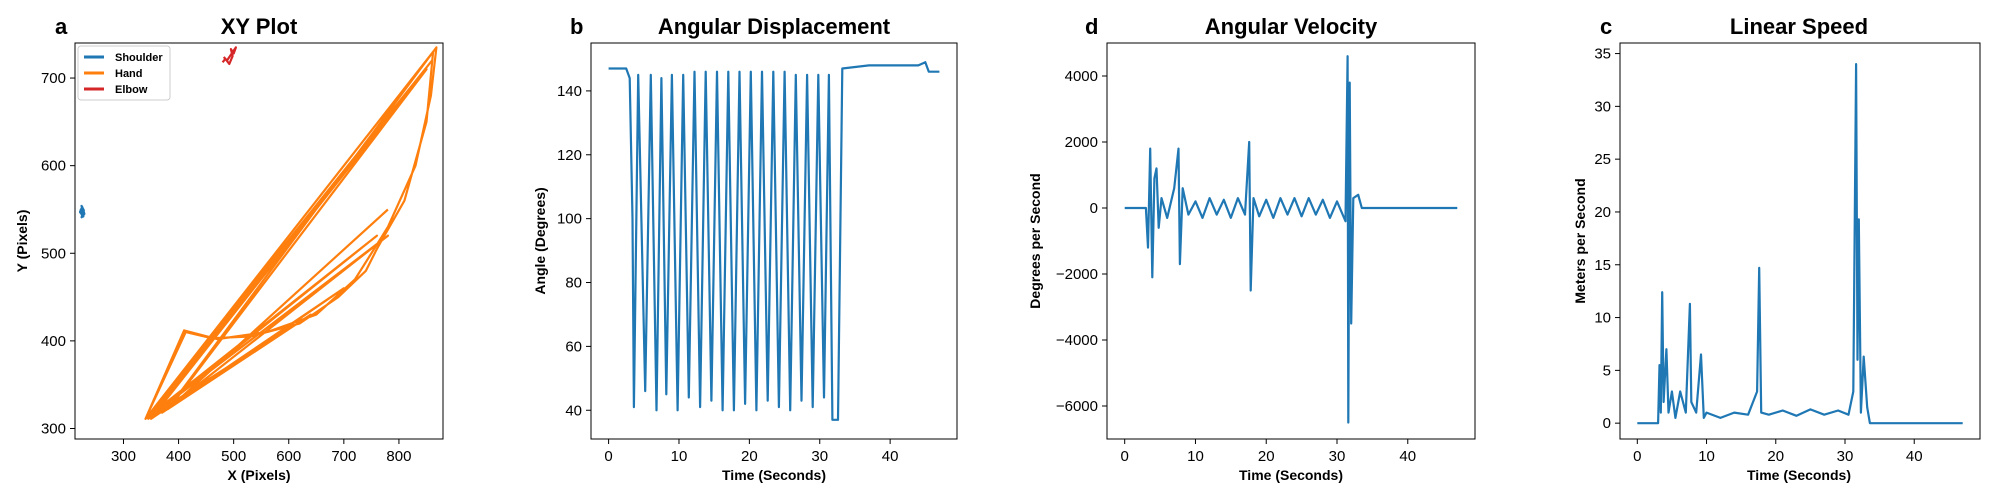 This screenshot has width=2000, height=500. Describe the element at coordinates (1607, 239) in the screenshot. I see `linear-speed-y-ticks: 0 5 10 15 20 25 30 35` at that location.